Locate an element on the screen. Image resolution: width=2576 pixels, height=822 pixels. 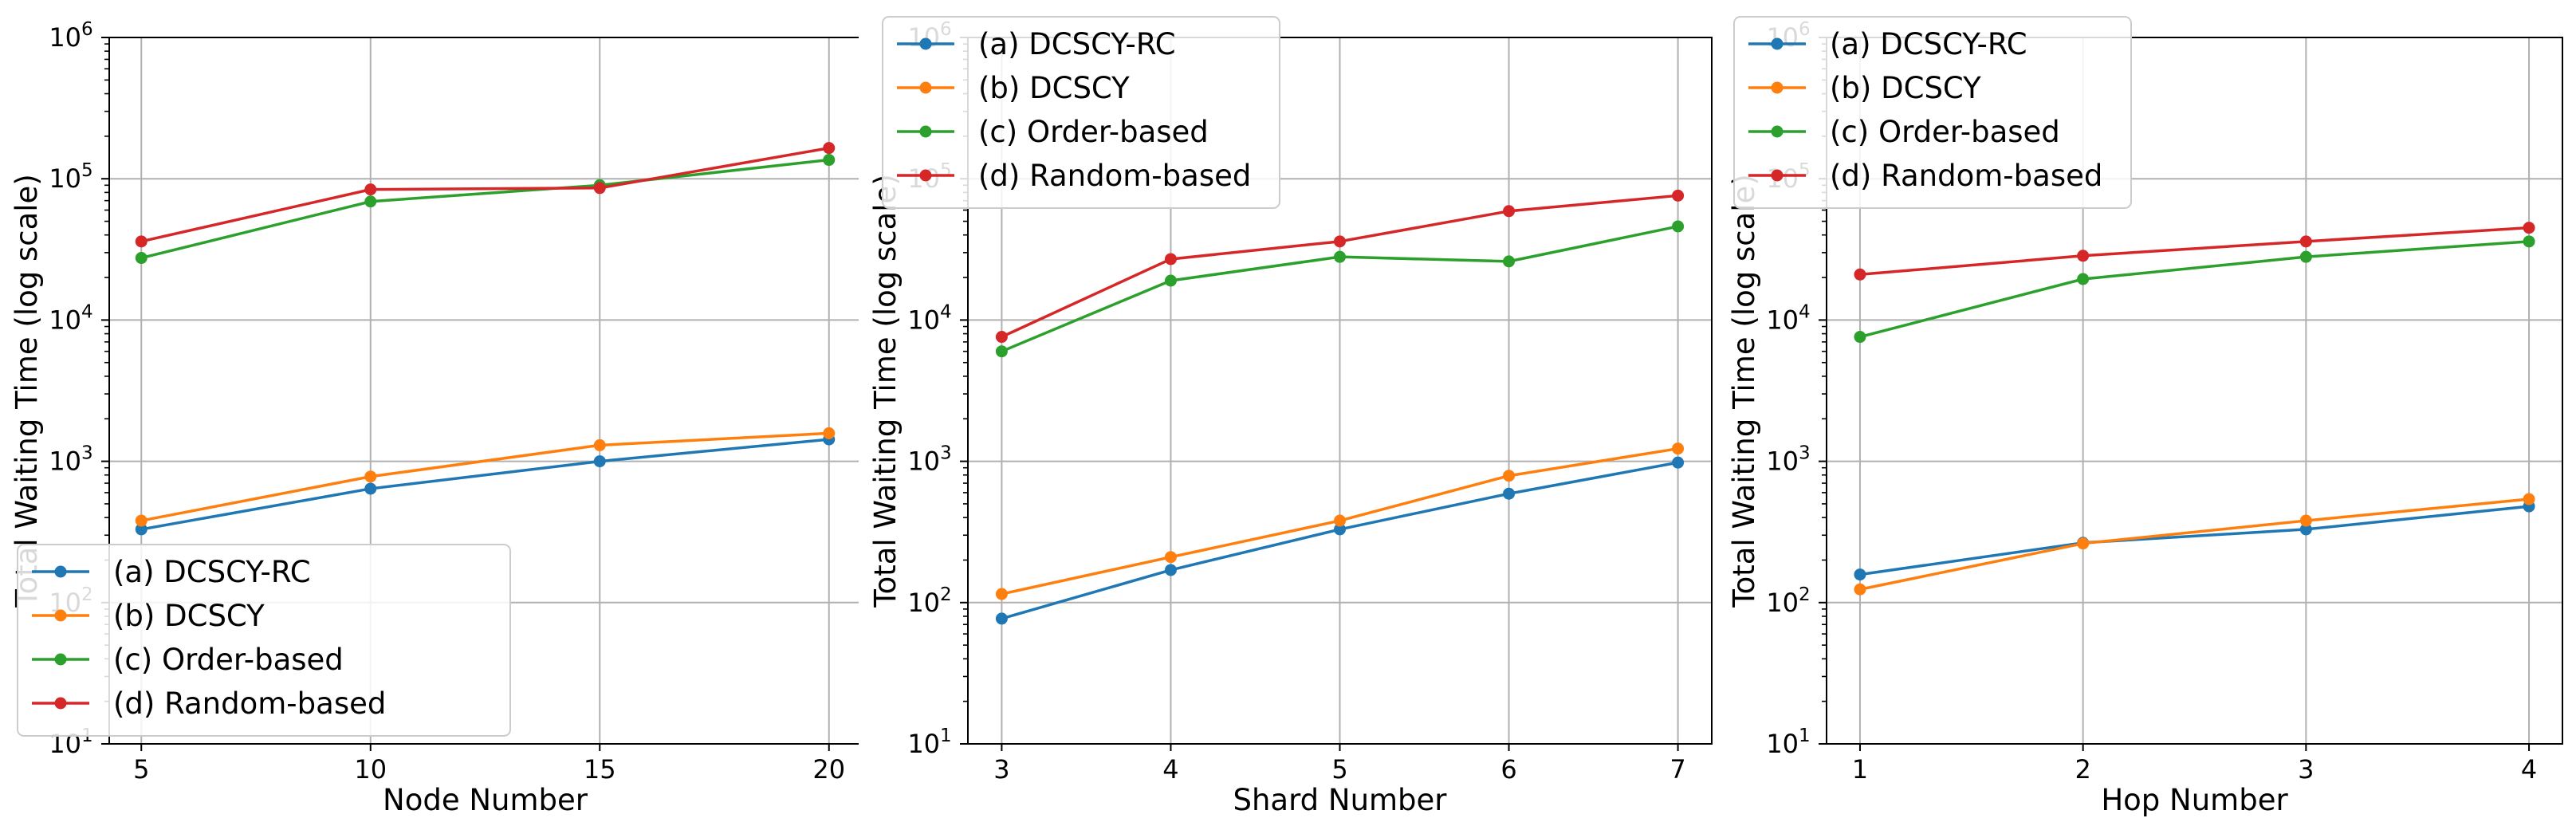
y-tick-label: 10¹ is located at coordinates (1788, 742).